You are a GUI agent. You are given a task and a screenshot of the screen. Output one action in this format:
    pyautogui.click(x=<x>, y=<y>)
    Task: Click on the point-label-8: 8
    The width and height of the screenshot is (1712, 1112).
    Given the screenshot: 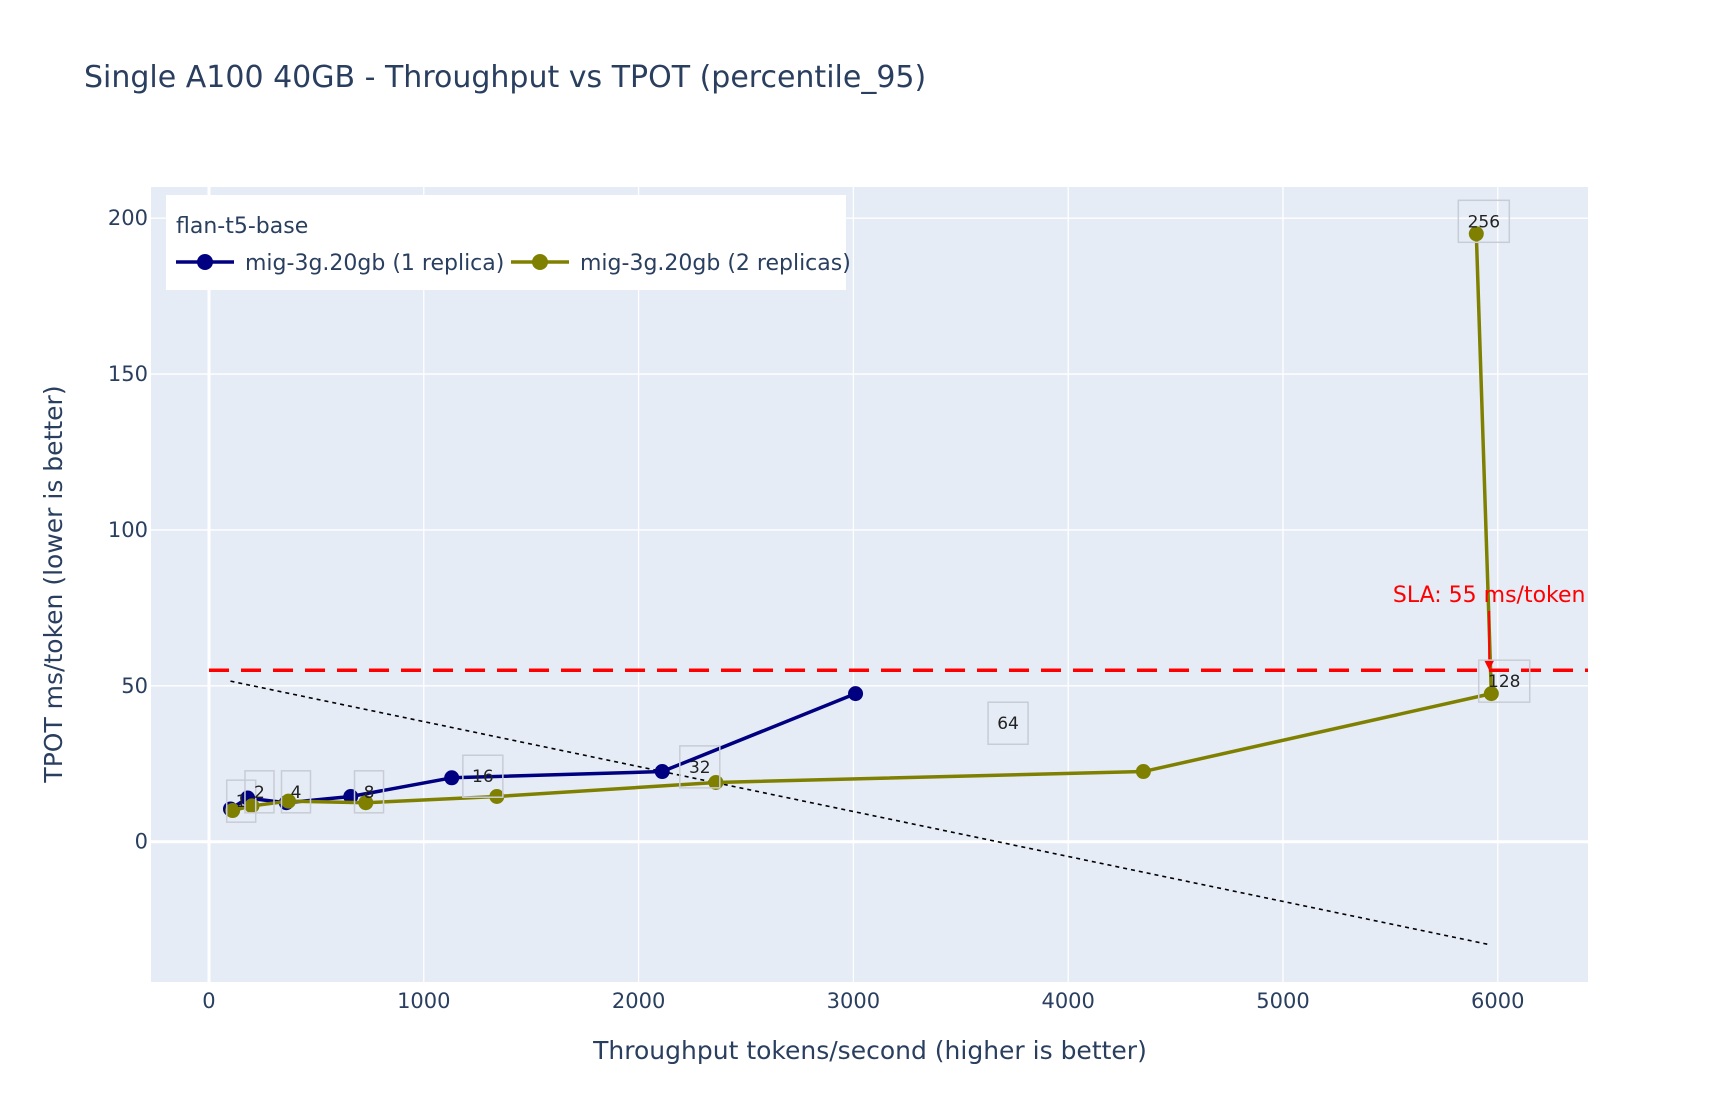 What is the action you would take?
    pyautogui.click(x=369, y=793)
    